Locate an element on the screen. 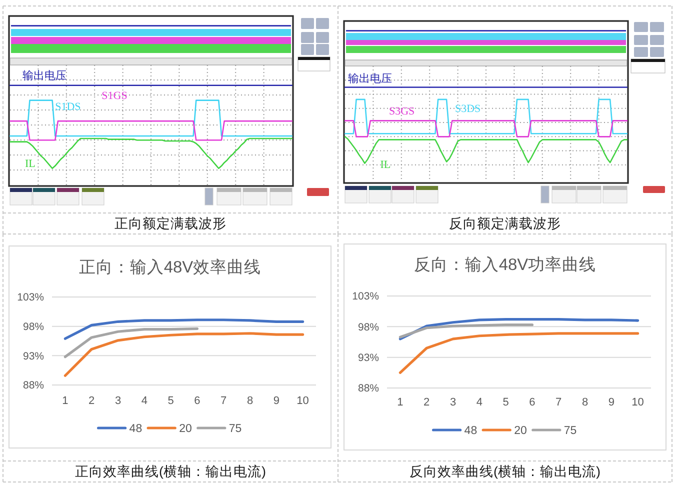 The height and width of the screenshot is (487, 676). text: 正向额定满载波形 is located at coordinates (170, 223).